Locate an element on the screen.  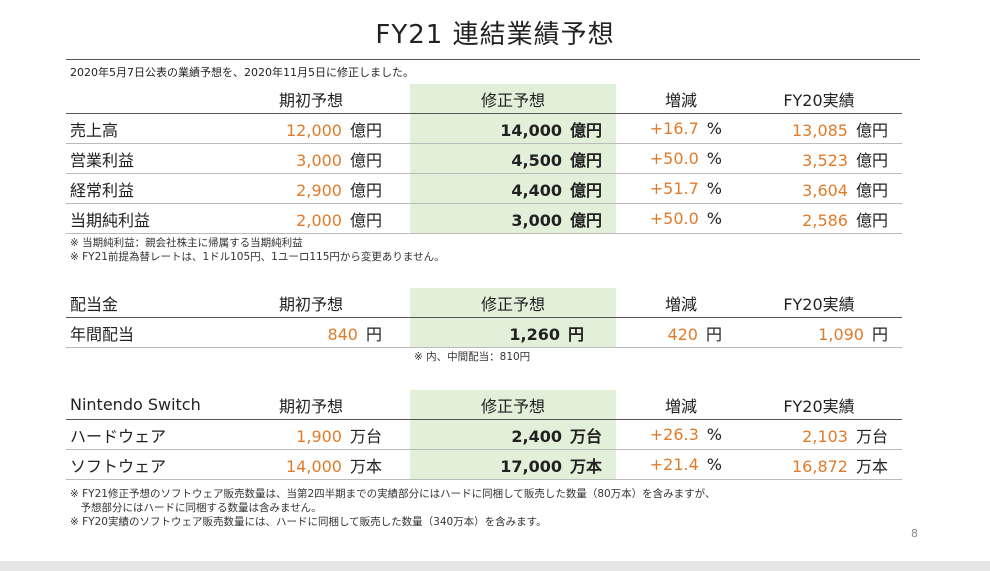
revised-unit: 円 is located at coordinates (575, 334).